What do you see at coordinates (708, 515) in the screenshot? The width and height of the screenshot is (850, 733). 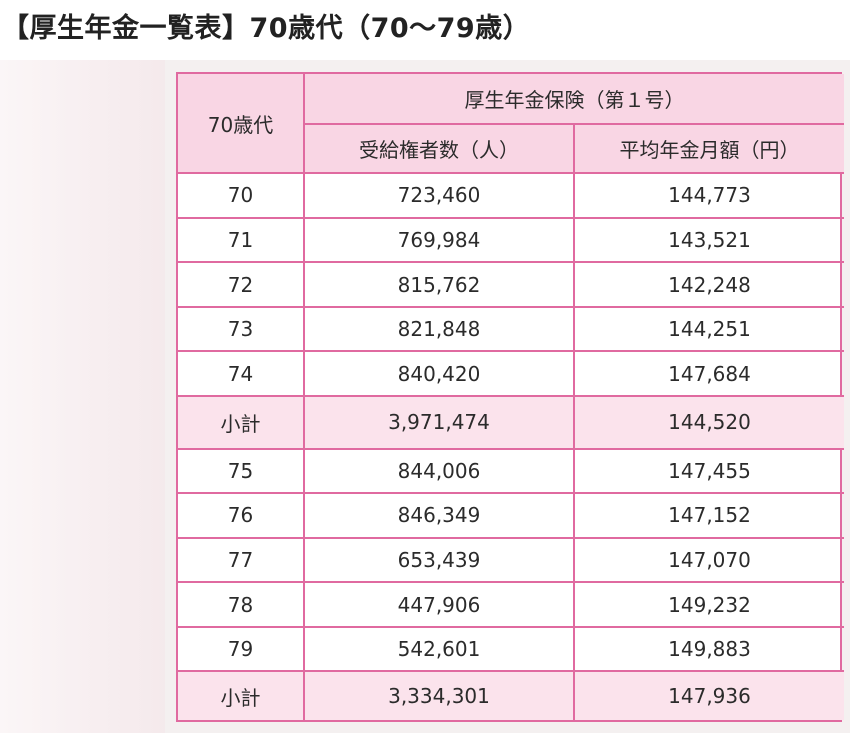 I see `average-cell: 147,152` at bounding box center [708, 515].